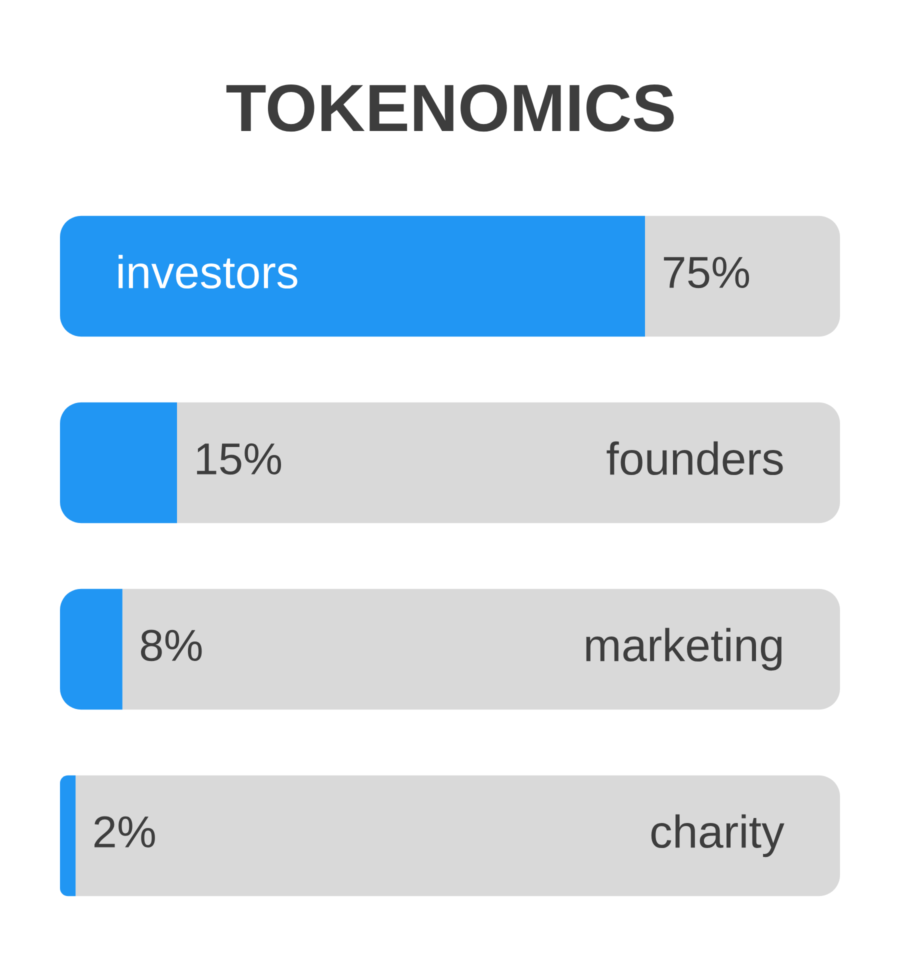 This screenshot has height=956, width=902. What do you see at coordinates (707, 272) in the screenshot?
I see `data-label: 75%` at bounding box center [707, 272].